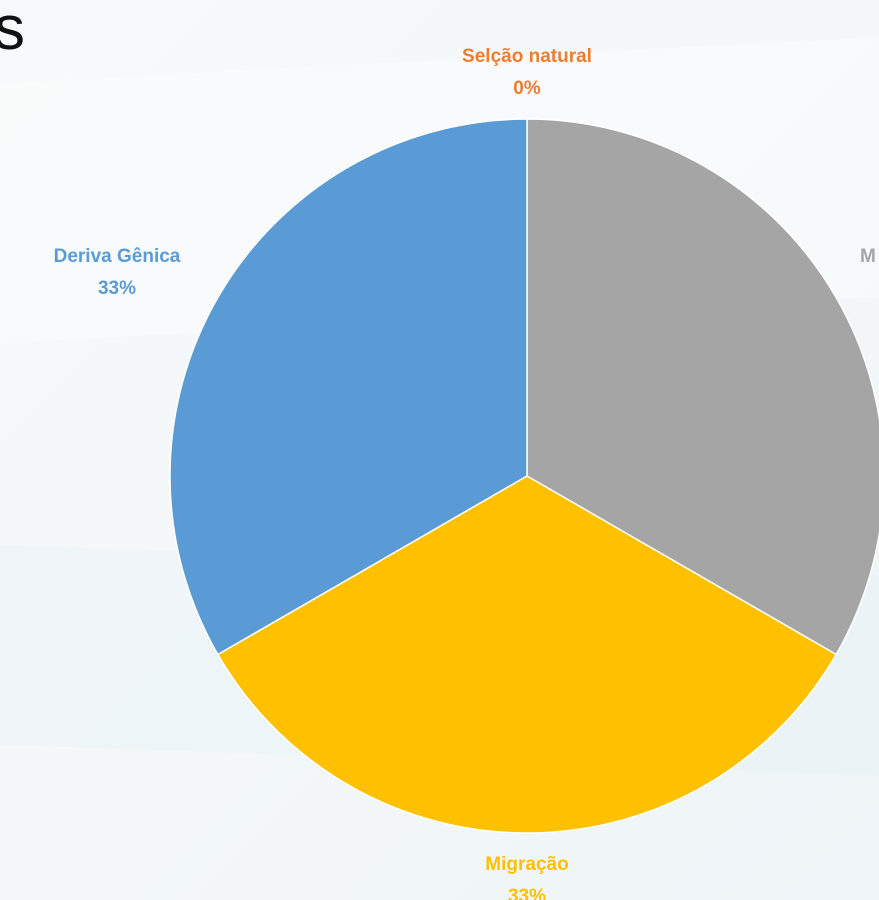  I want to click on data-label-percent-selcao-natural: 0%, so click(527, 88).